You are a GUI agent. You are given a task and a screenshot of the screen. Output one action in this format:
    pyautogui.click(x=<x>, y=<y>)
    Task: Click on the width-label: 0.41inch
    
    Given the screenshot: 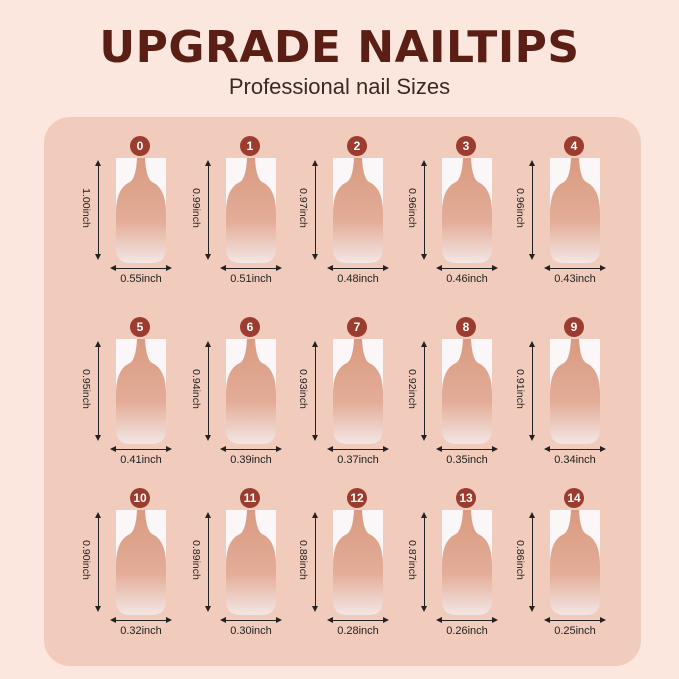 What is the action you would take?
    pyautogui.click(x=141, y=460)
    